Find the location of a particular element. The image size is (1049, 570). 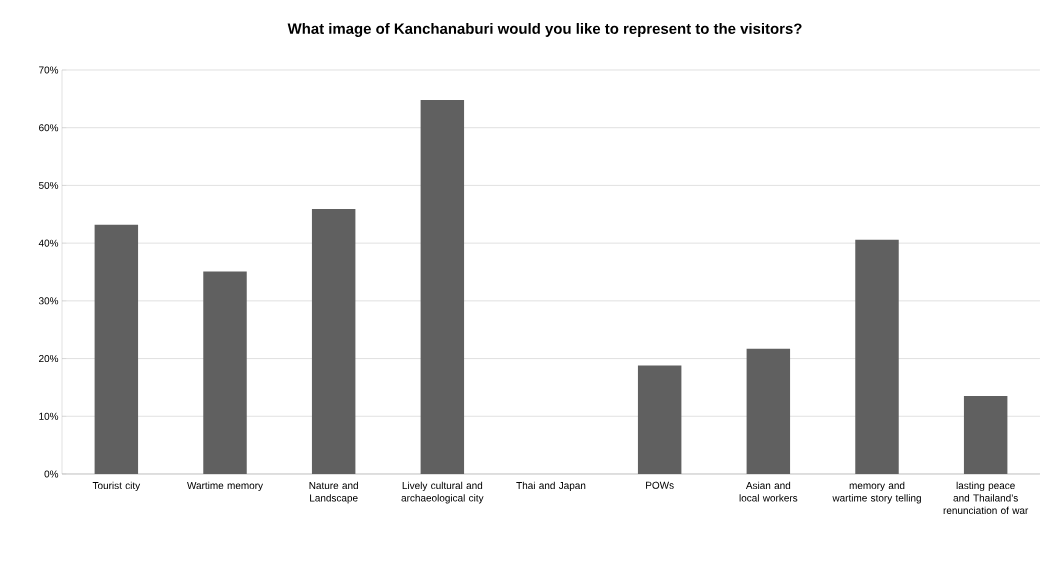

x-tick-label: Tourist city is located at coordinates (116, 486).